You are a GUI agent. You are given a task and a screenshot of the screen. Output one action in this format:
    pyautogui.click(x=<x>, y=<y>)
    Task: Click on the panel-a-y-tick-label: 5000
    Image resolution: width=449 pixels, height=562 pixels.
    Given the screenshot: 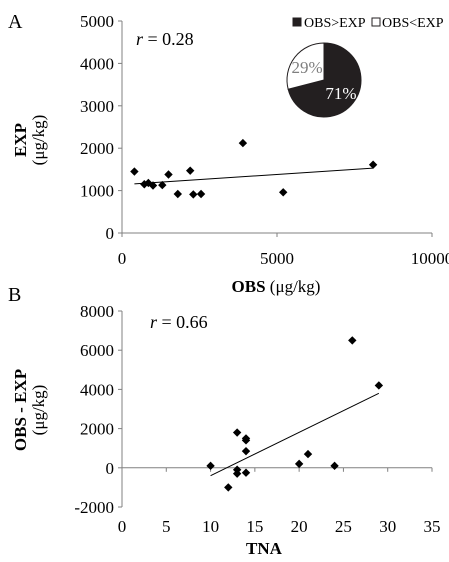 What is the action you would take?
    pyautogui.click(x=97, y=21)
    